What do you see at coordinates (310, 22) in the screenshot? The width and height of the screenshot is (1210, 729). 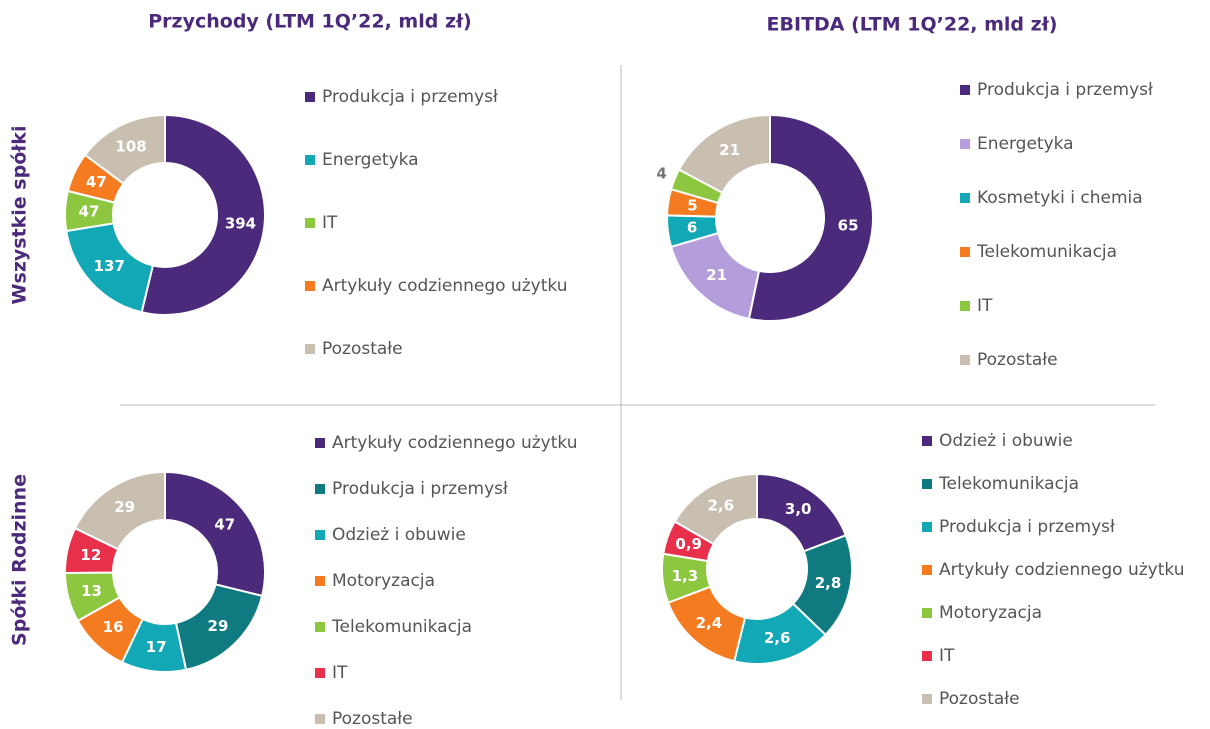 I see `column-title: Przychody (LTM 1Q’22, mld zł)` at bounding box center [310, 22].